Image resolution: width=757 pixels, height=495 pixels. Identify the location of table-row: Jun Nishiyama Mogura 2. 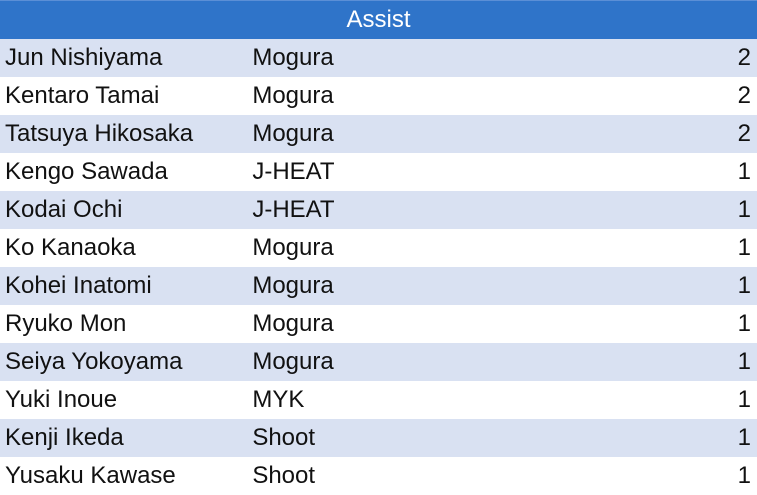
(378, 58).